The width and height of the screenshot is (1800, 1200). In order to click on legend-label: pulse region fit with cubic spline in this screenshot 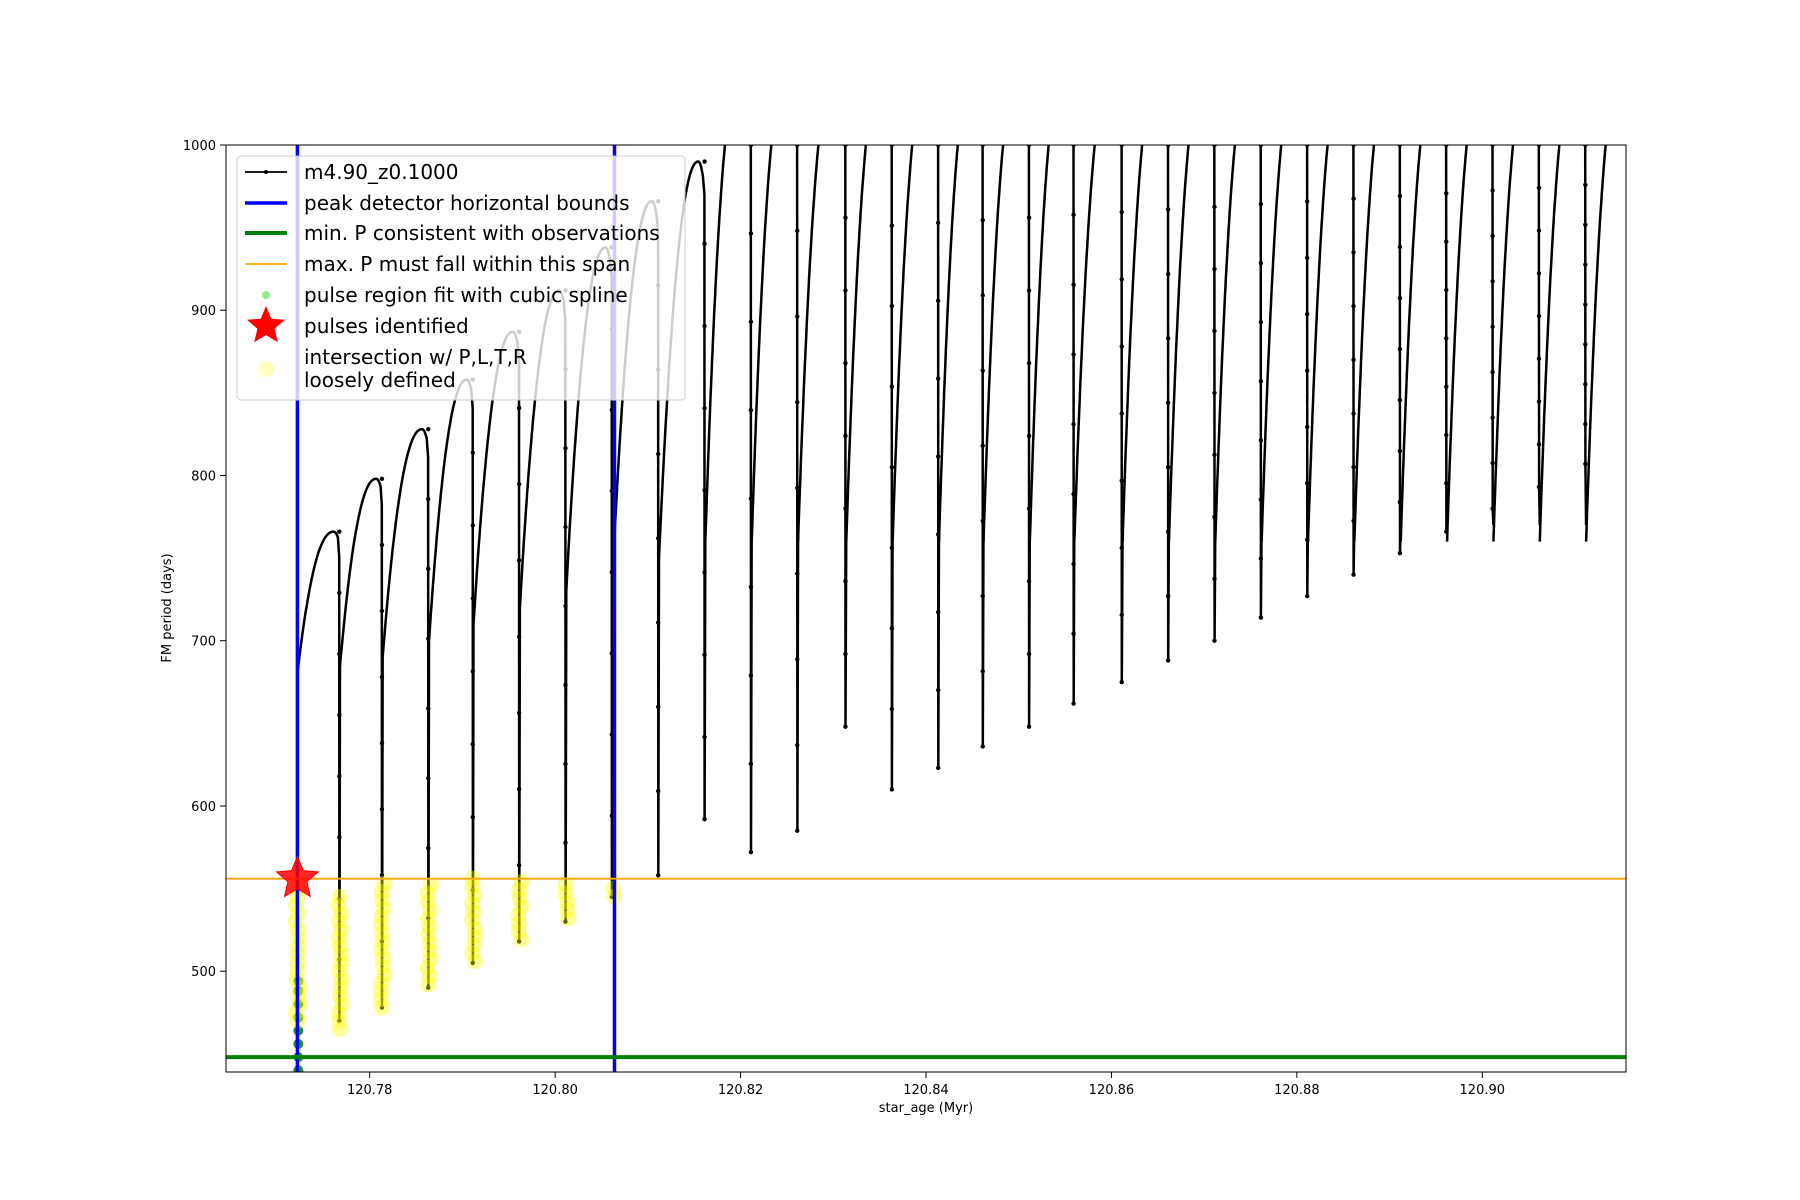, I will do `click(466, 295)`.